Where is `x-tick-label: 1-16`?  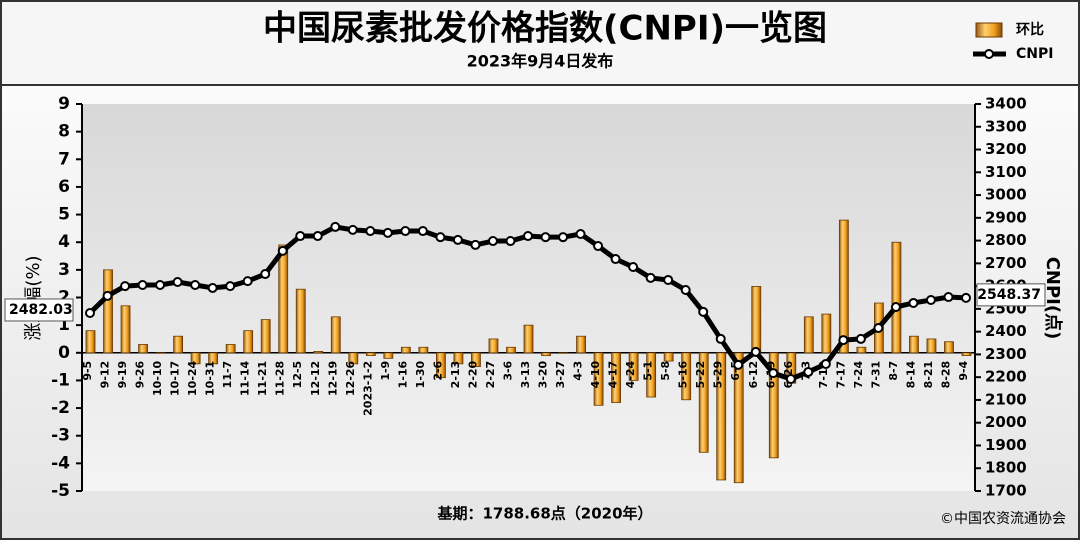
x-tick-label: 1-16 is located at coordinates (402, 374).